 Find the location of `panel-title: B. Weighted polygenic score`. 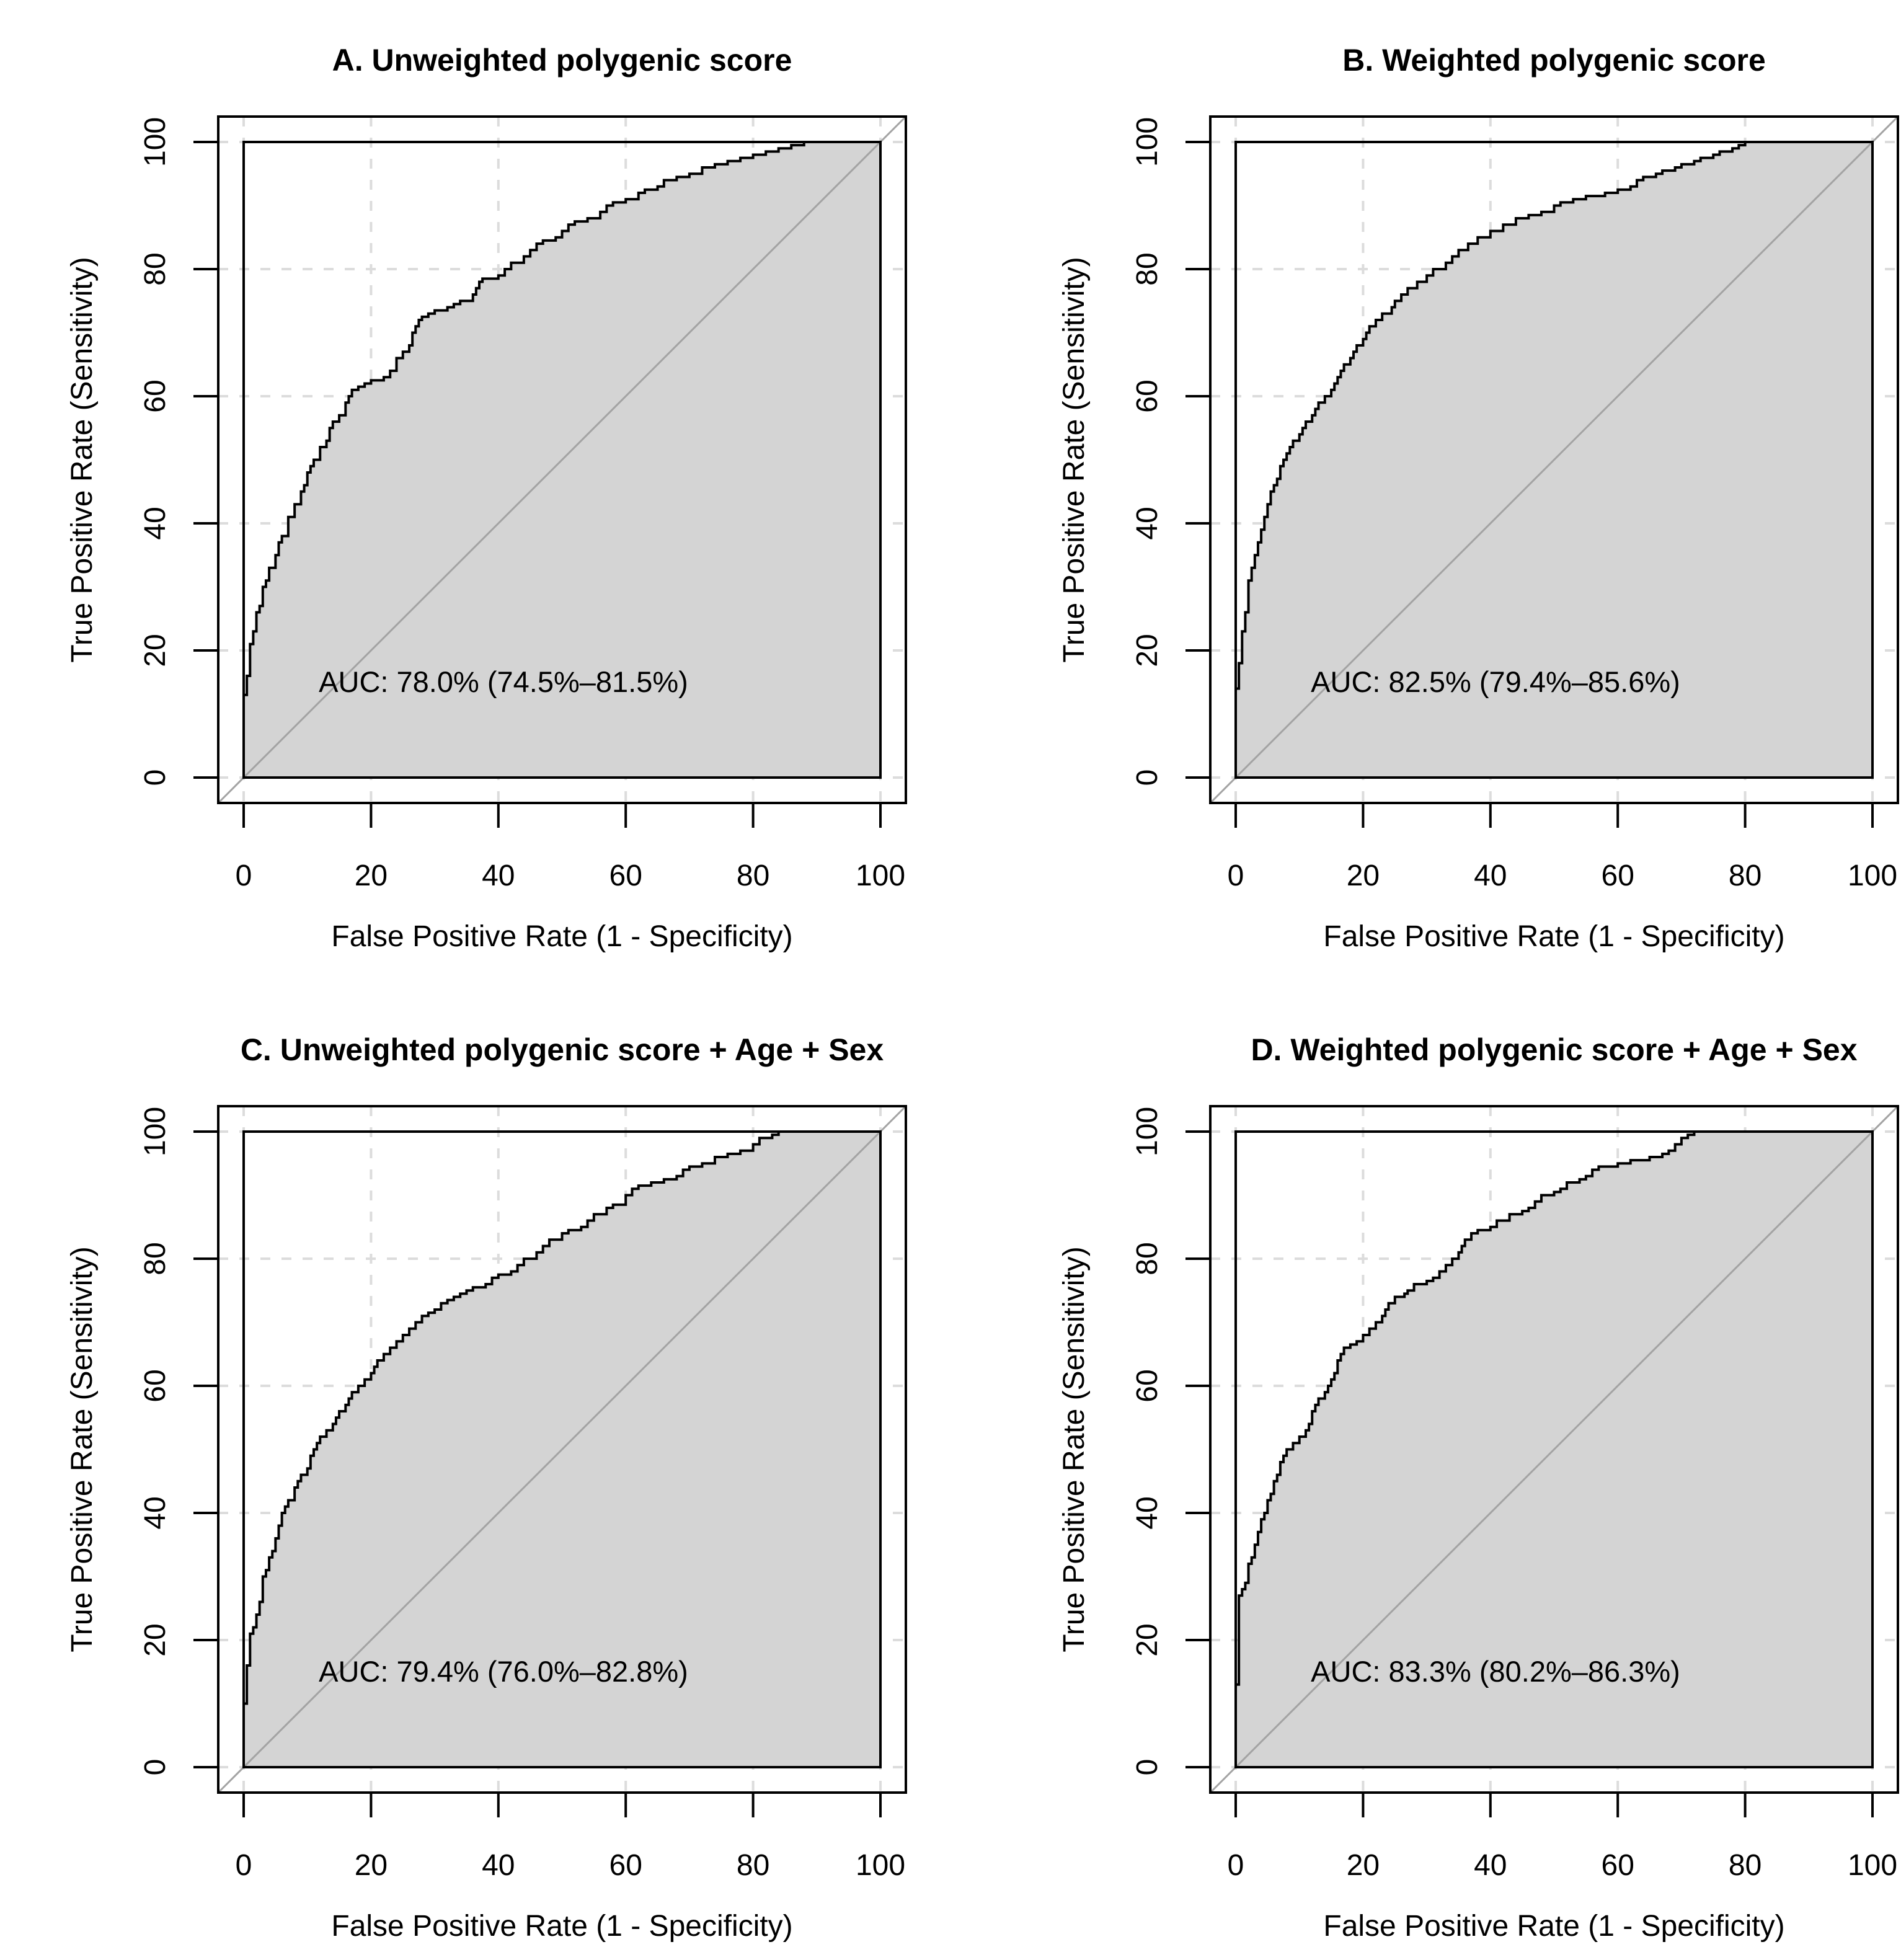

panel-title: B. Weighted polygenic score is located at coordinates (1554, 61).